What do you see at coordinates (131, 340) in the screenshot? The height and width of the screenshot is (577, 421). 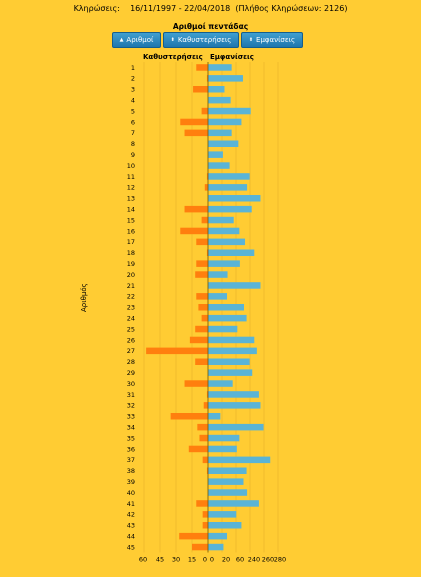 I see `category-label: 26` at bounding box center [131, 340].